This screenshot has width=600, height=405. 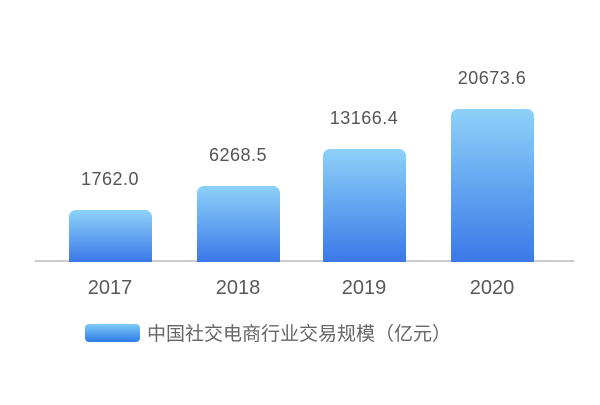 I want to click on legend-label: 中国社交电商行业交易规模（亿元）, so click(x=299, y=334).